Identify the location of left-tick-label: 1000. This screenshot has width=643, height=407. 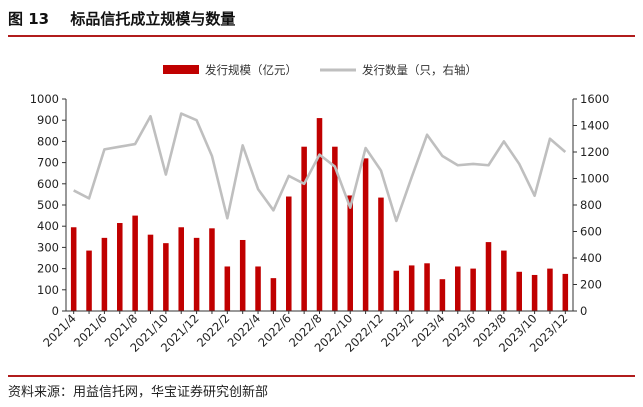
(44, 99).